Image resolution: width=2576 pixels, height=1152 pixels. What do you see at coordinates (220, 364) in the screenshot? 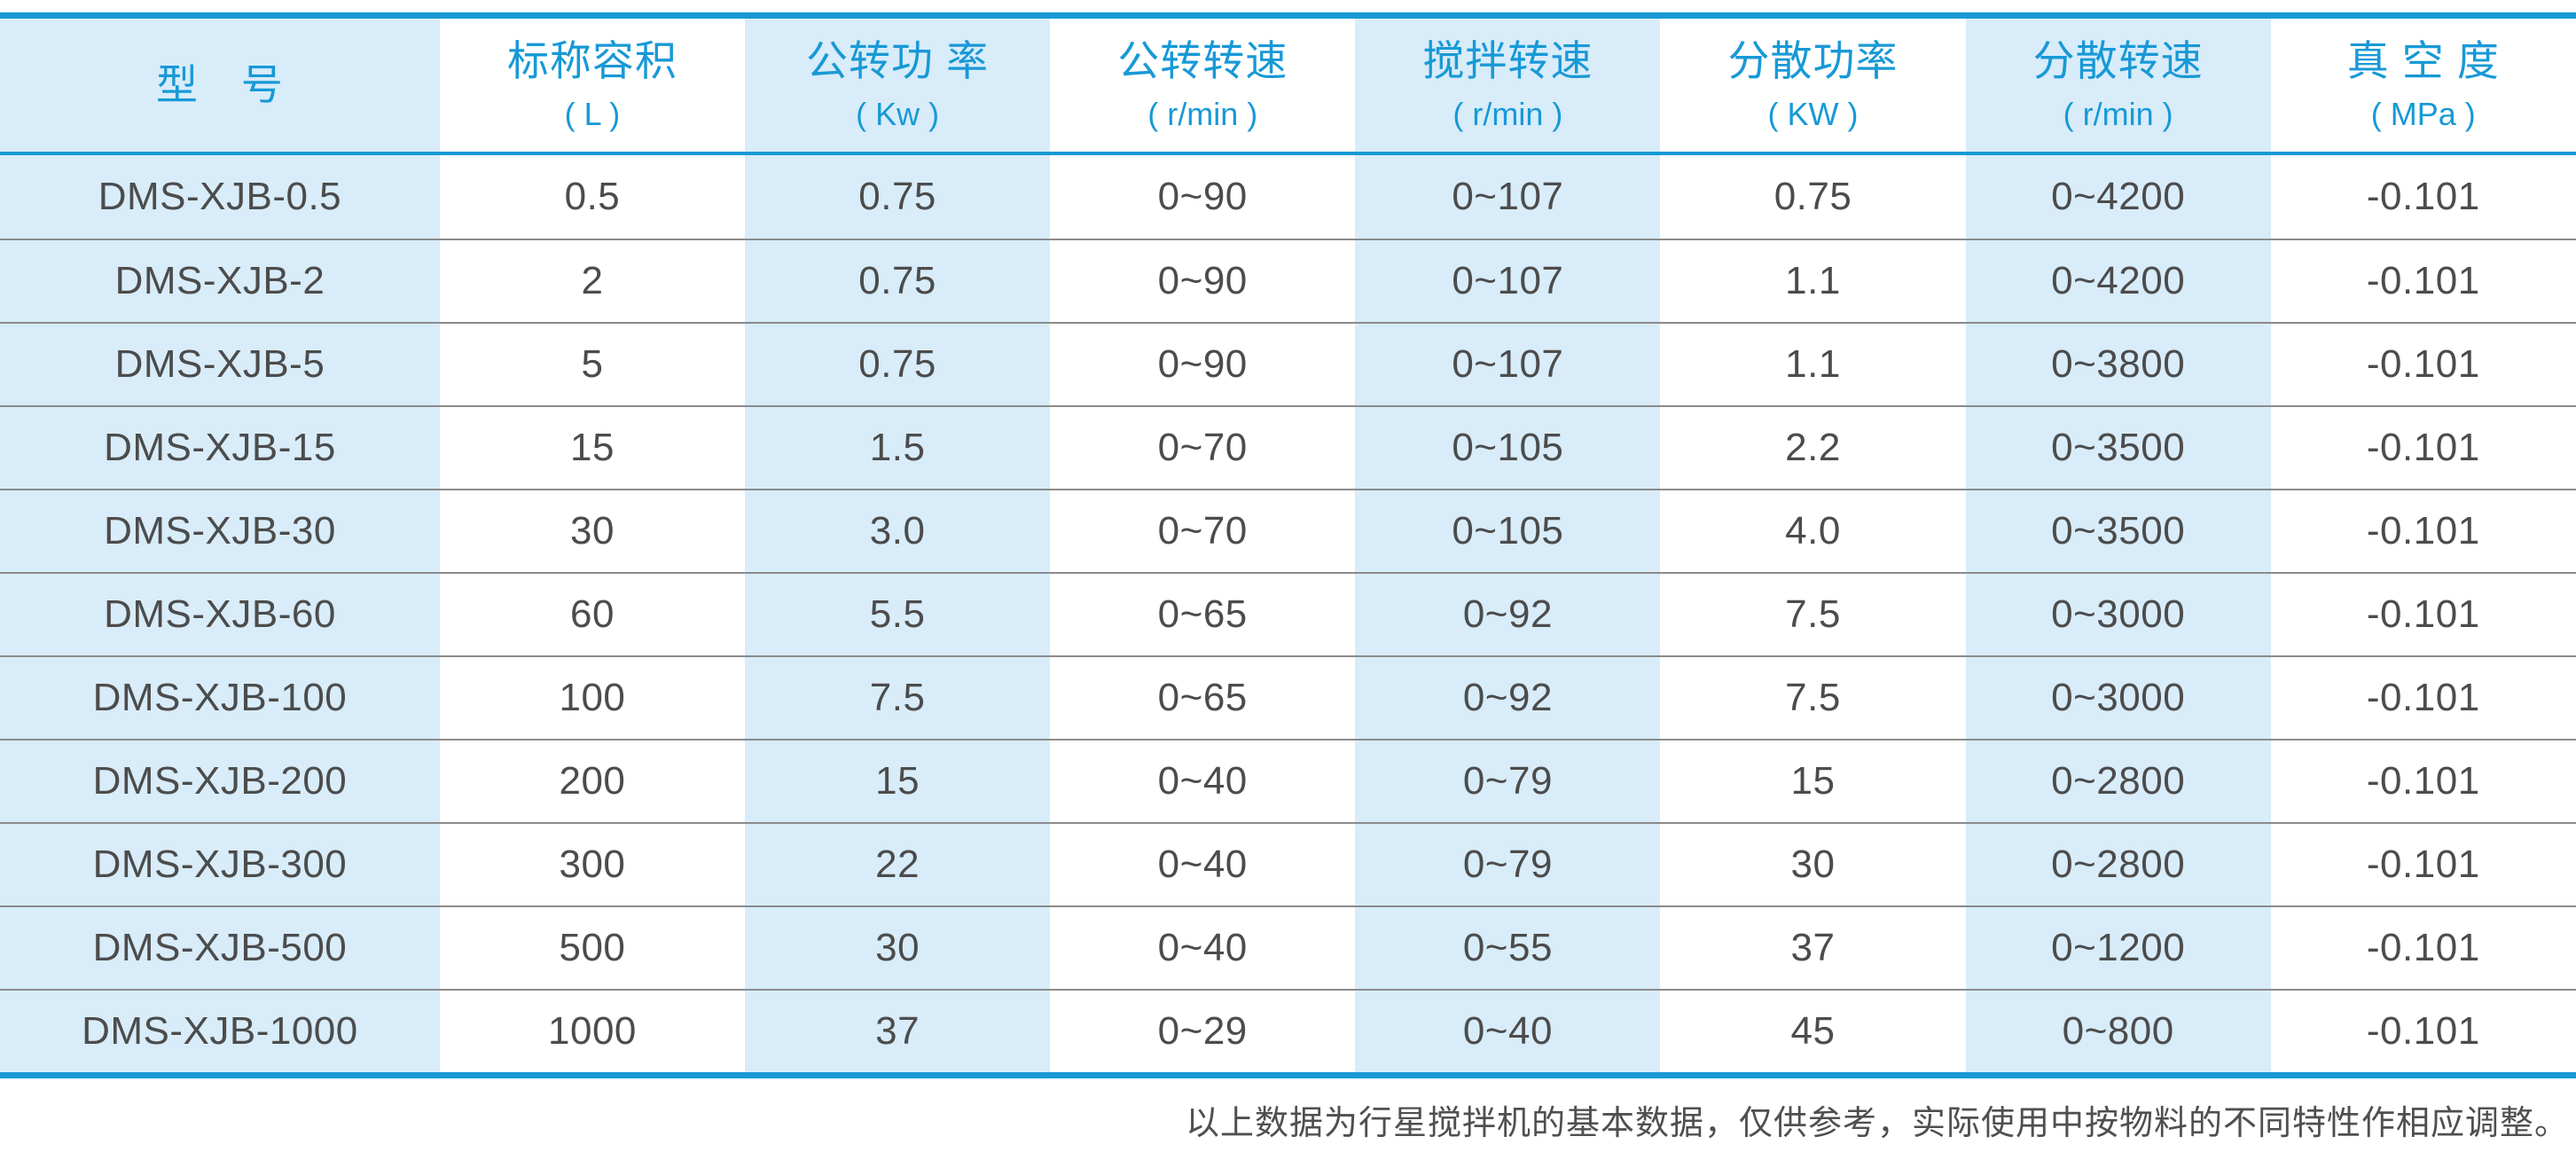
I see `cell-model: DMS-XJB-5` at bounding box center [220, 364].